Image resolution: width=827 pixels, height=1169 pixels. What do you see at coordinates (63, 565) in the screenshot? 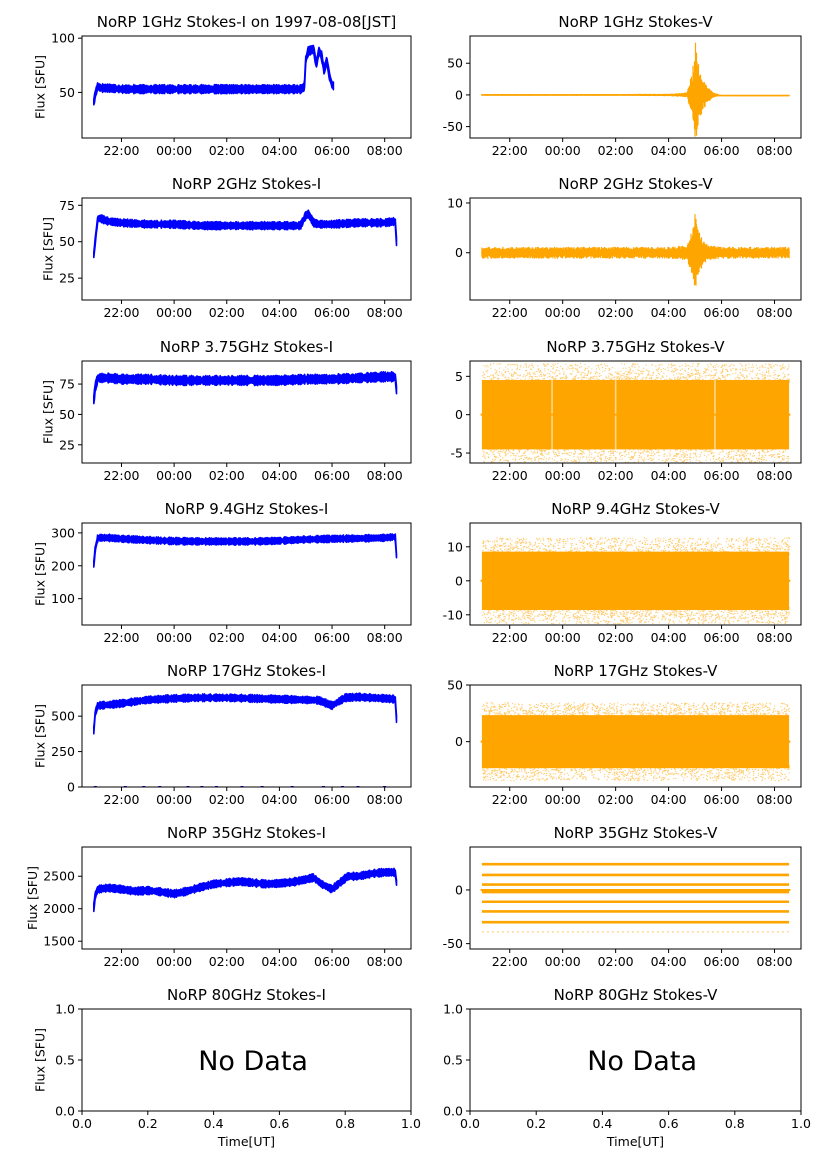
I see `ytick-label: 200` at bounding box center [63, 565].